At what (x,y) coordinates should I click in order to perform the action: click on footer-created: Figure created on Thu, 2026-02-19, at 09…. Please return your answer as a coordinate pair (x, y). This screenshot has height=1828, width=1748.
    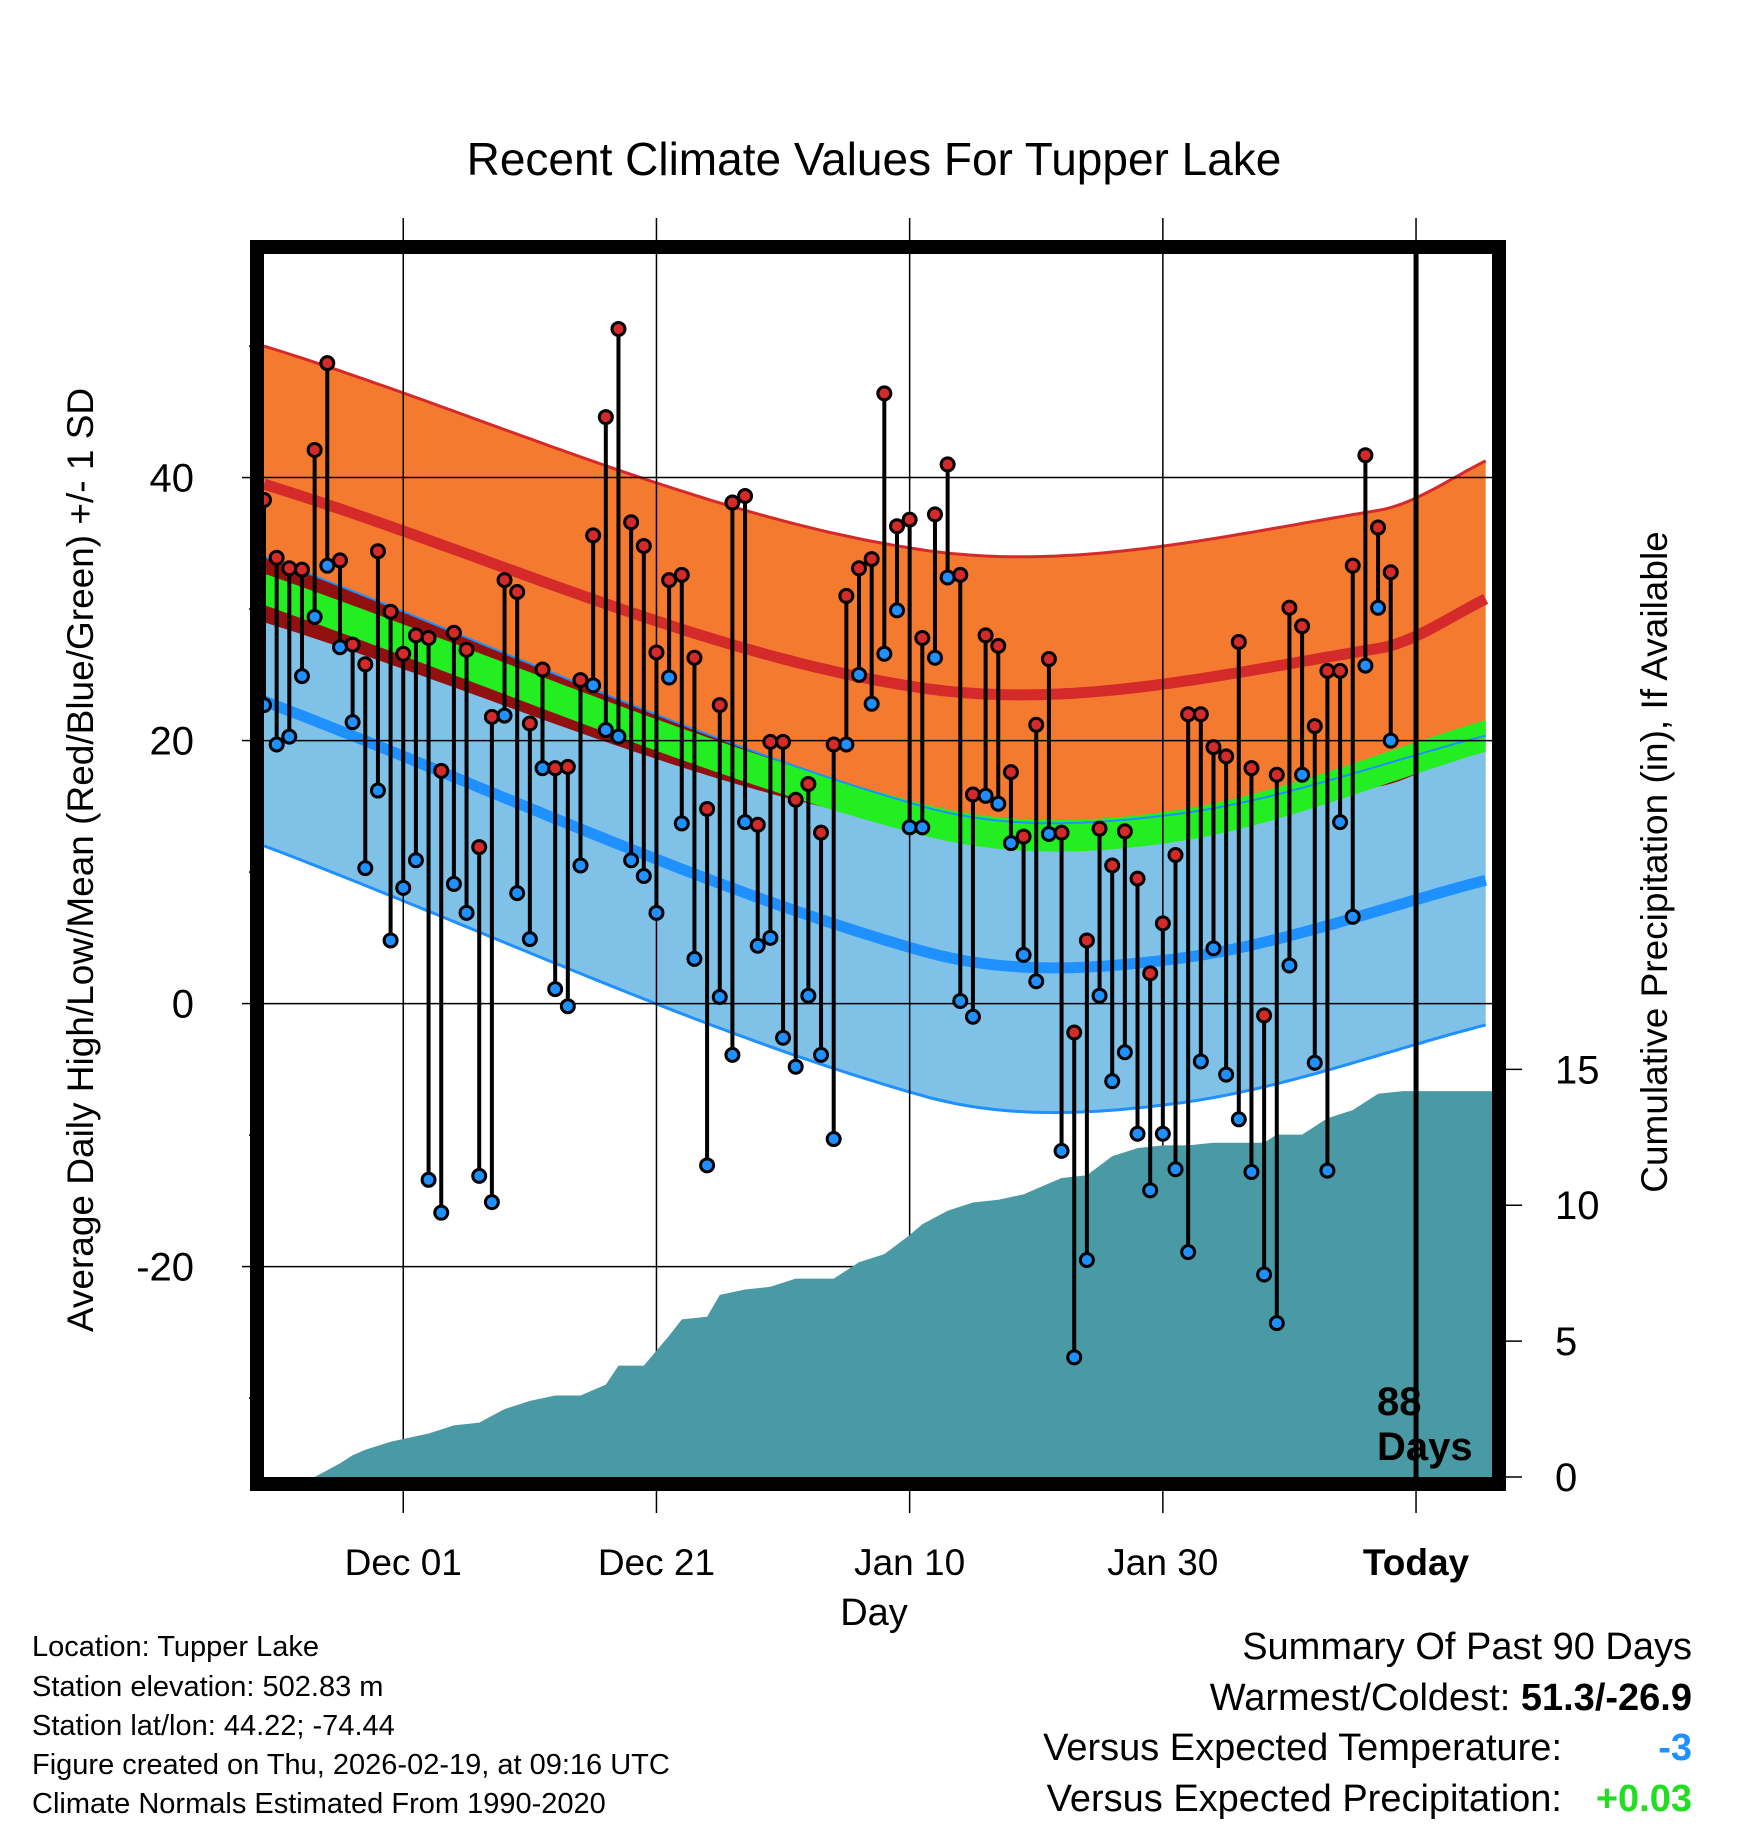
    Looking at the image, I should click on (351, 1765).